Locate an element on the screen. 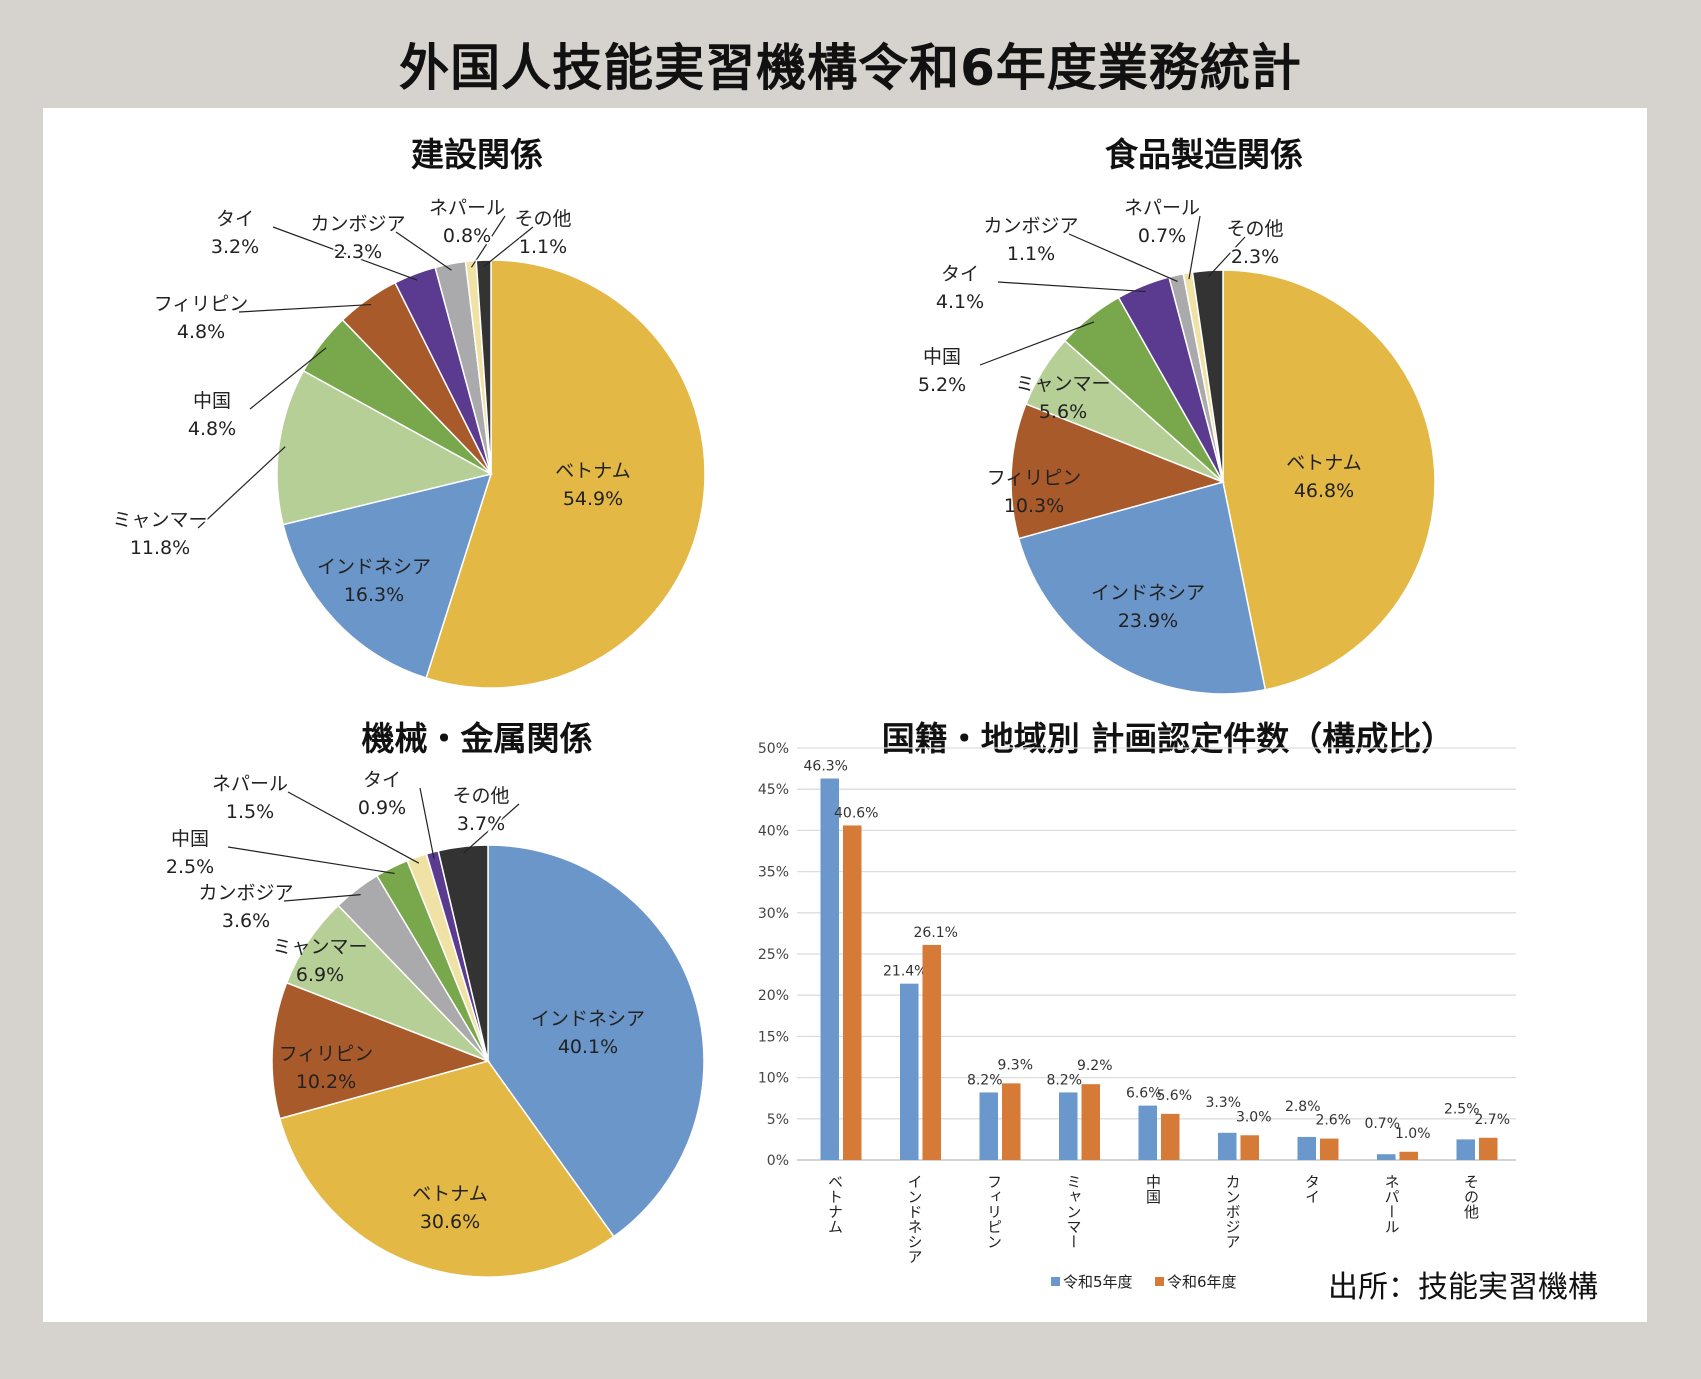  x-category-label: フィリピン is located at coordinates (994, 1211).